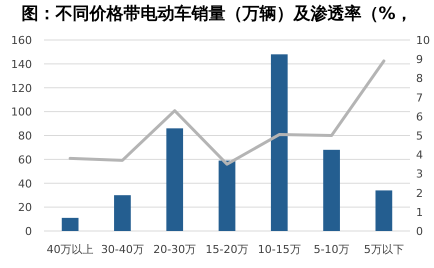 This screenshot has width=434, height=268. Describe the element at coordinates (25, 183) in the screenshot. I see `y-tick-label: 40` at that location.